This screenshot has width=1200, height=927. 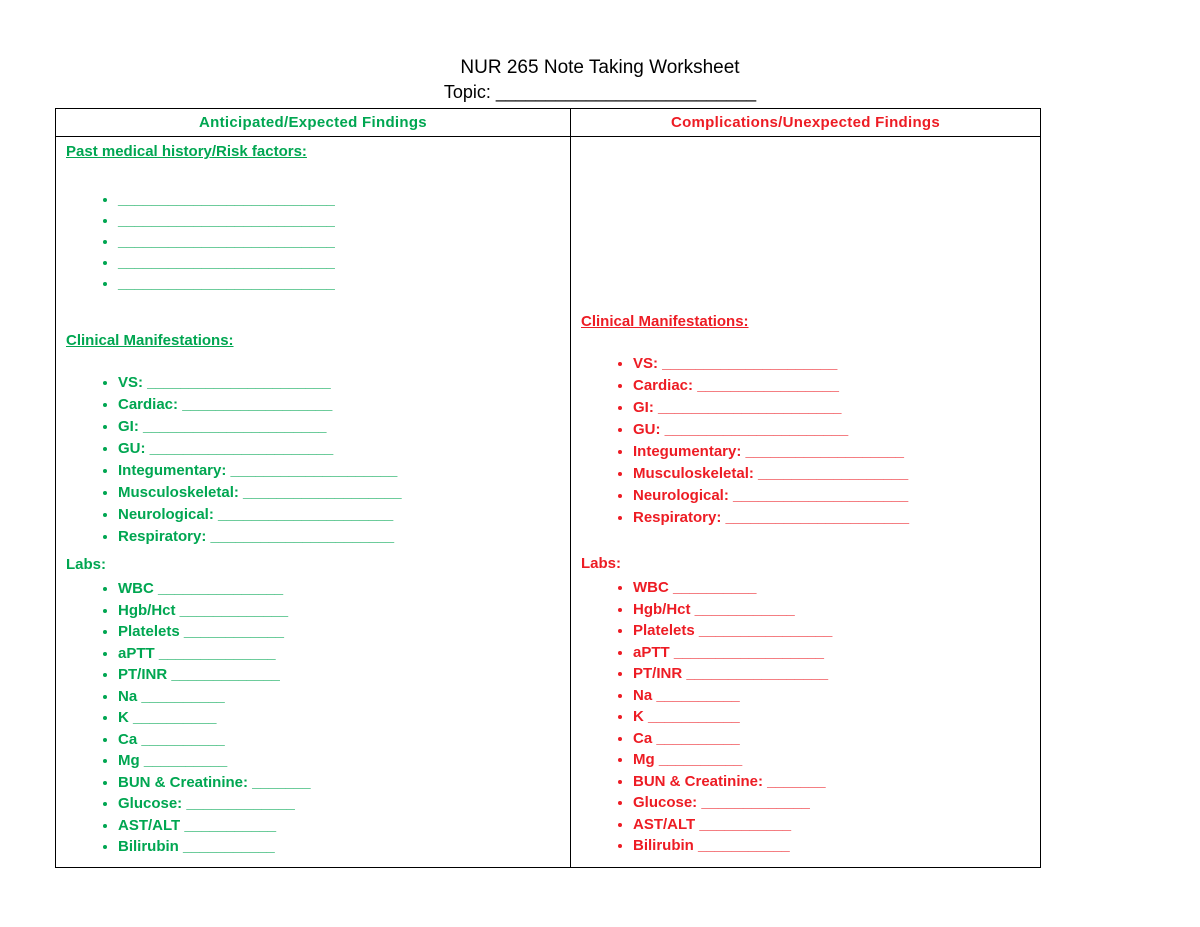 What do you see at coordinates (339, 493) in the screenshot?
I see `cm-item-musculoskeletal: Musculoskeletal: ___________________` at bounding box center [339, 493].